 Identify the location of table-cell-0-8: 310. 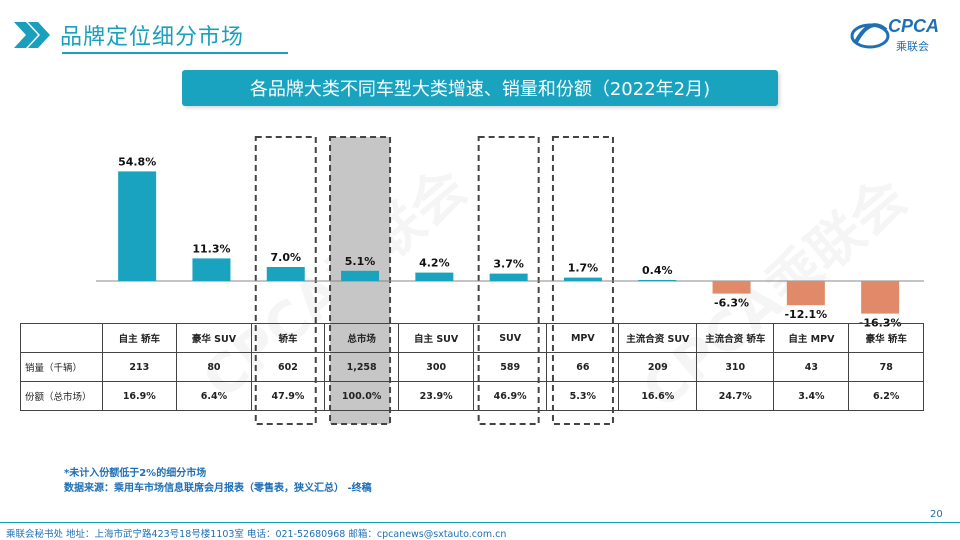
(735, 367).